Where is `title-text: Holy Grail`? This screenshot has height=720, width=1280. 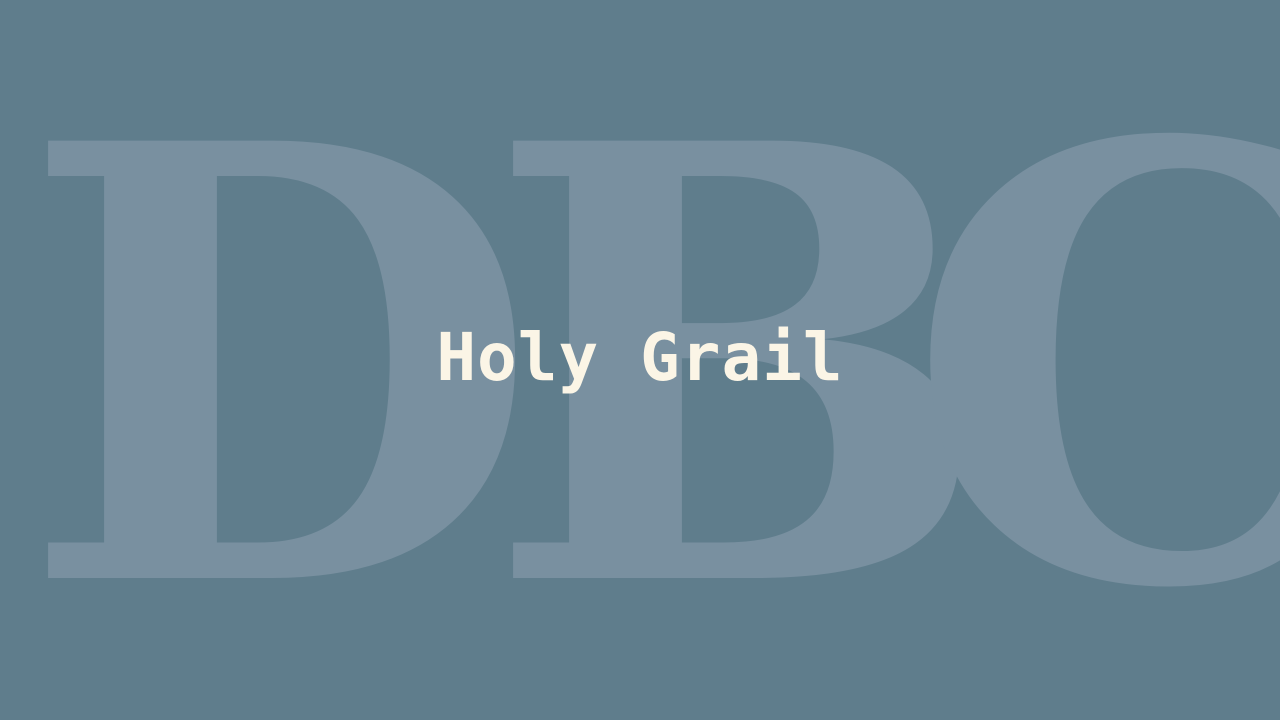 title-text: Holy Grail is located at coordinates (640, 357).